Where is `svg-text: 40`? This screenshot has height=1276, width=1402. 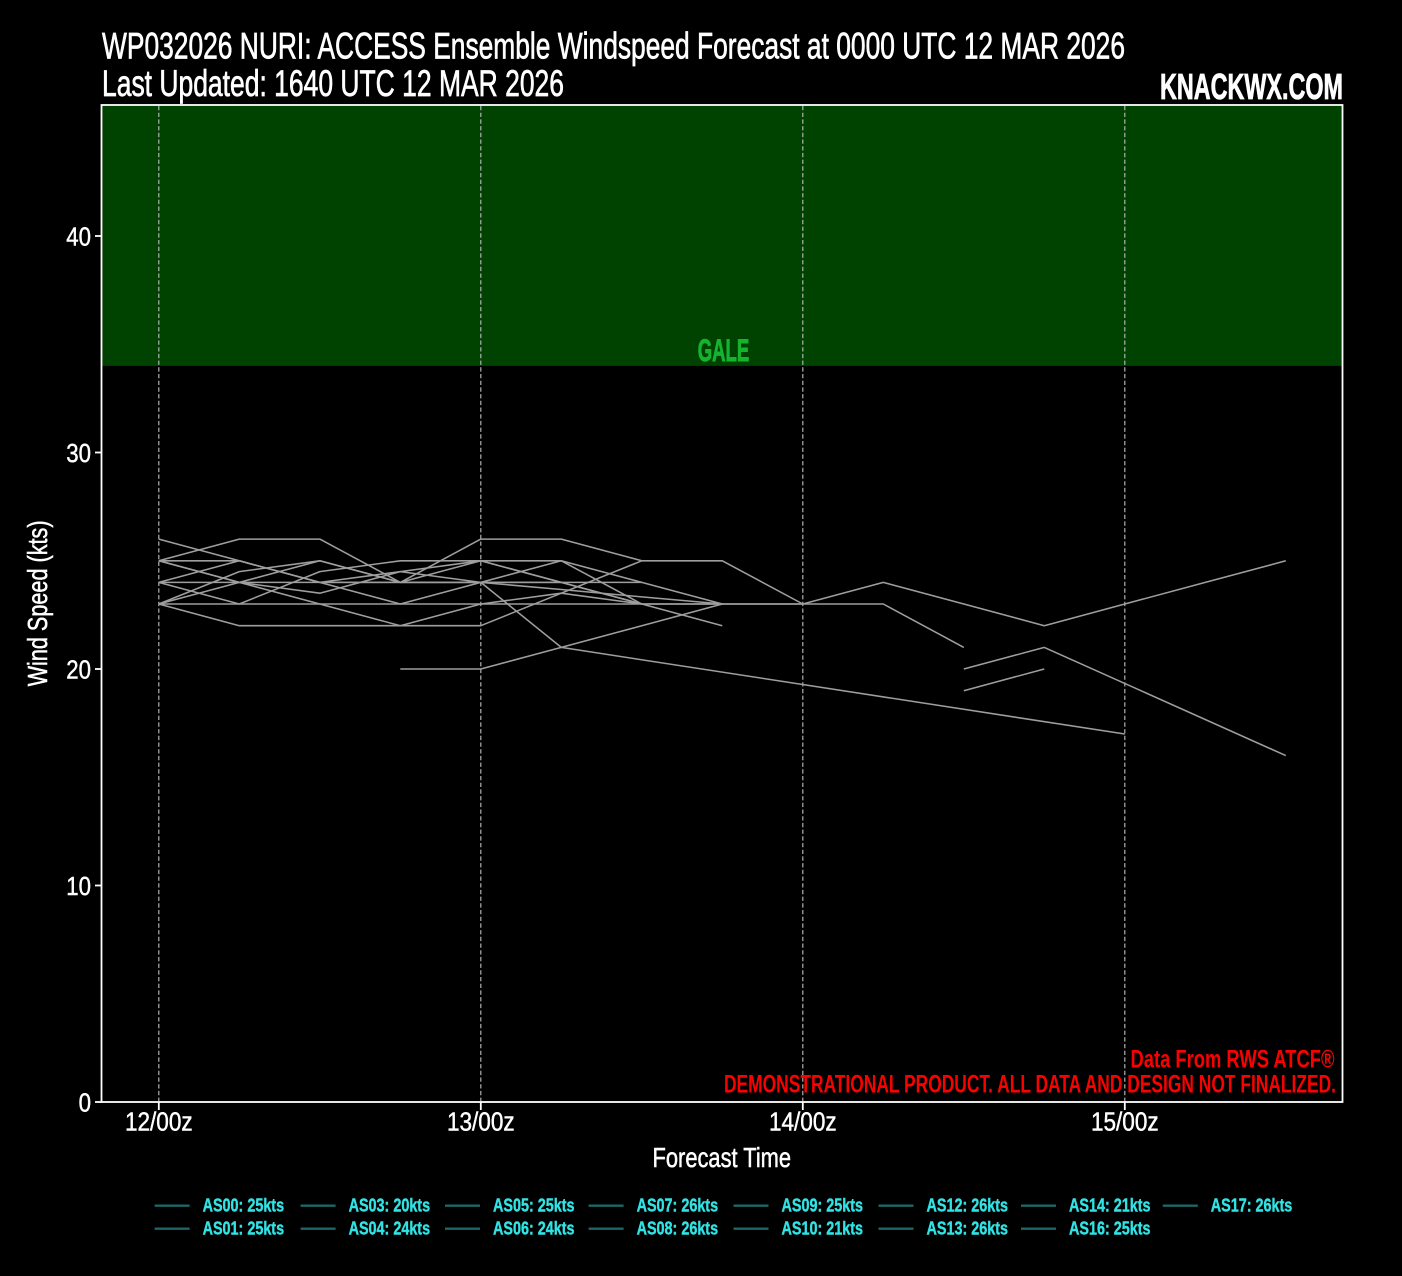
svg-text: 40 is located at coordinates (78, 237).